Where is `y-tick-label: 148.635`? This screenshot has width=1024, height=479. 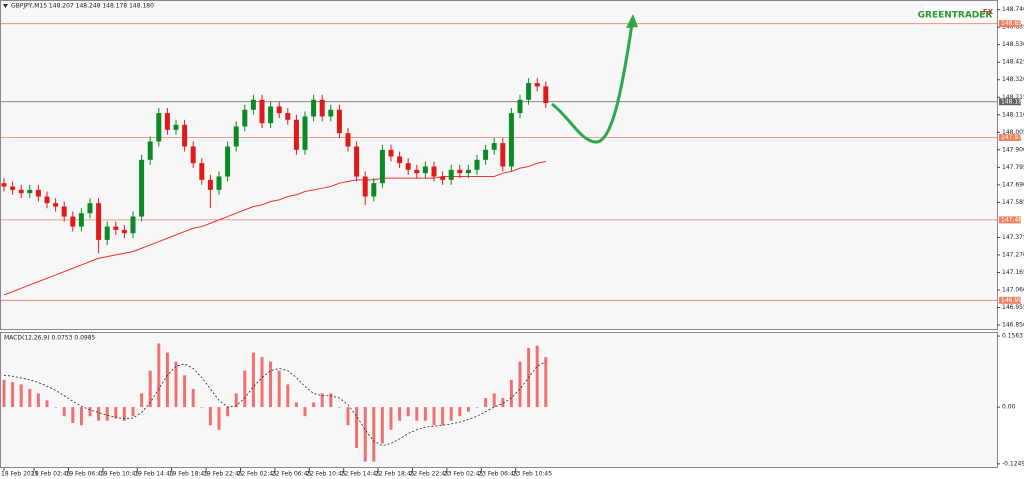
y-tick-label: 148.635 is located at coordinates (1013, 27).